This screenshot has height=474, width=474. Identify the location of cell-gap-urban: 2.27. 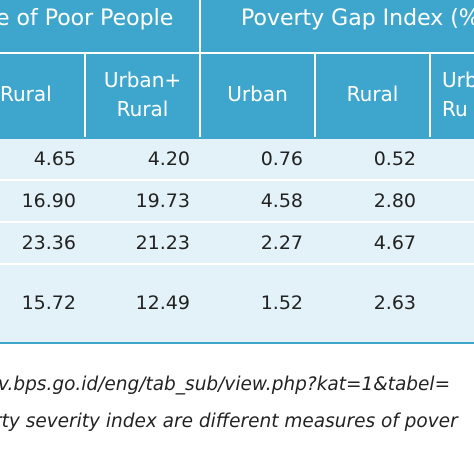
(281, 243).